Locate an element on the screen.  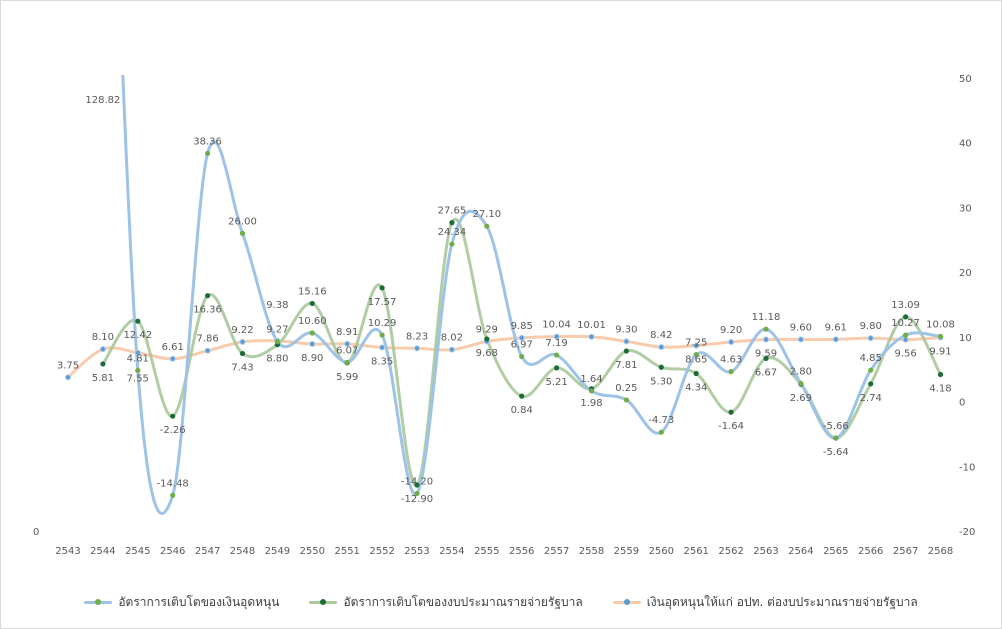
data-label: 10.29 is located at coordinates (382, 323).